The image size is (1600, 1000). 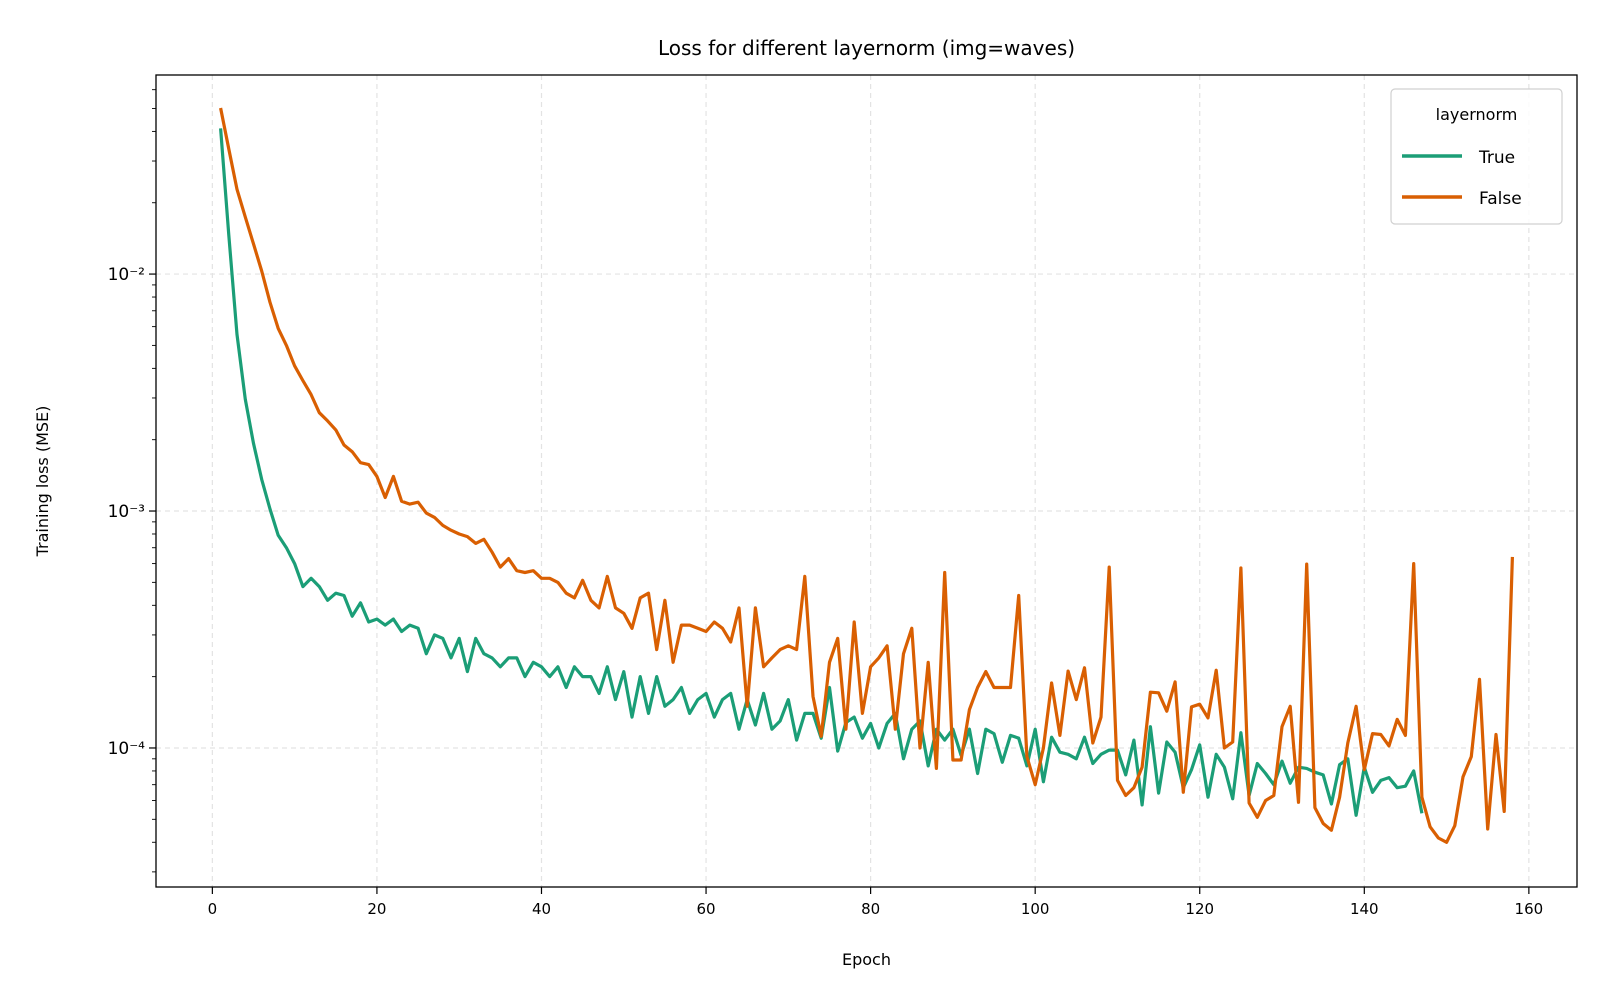 I want to click on legend: layernorm True False, so click(x=1476, y=156).